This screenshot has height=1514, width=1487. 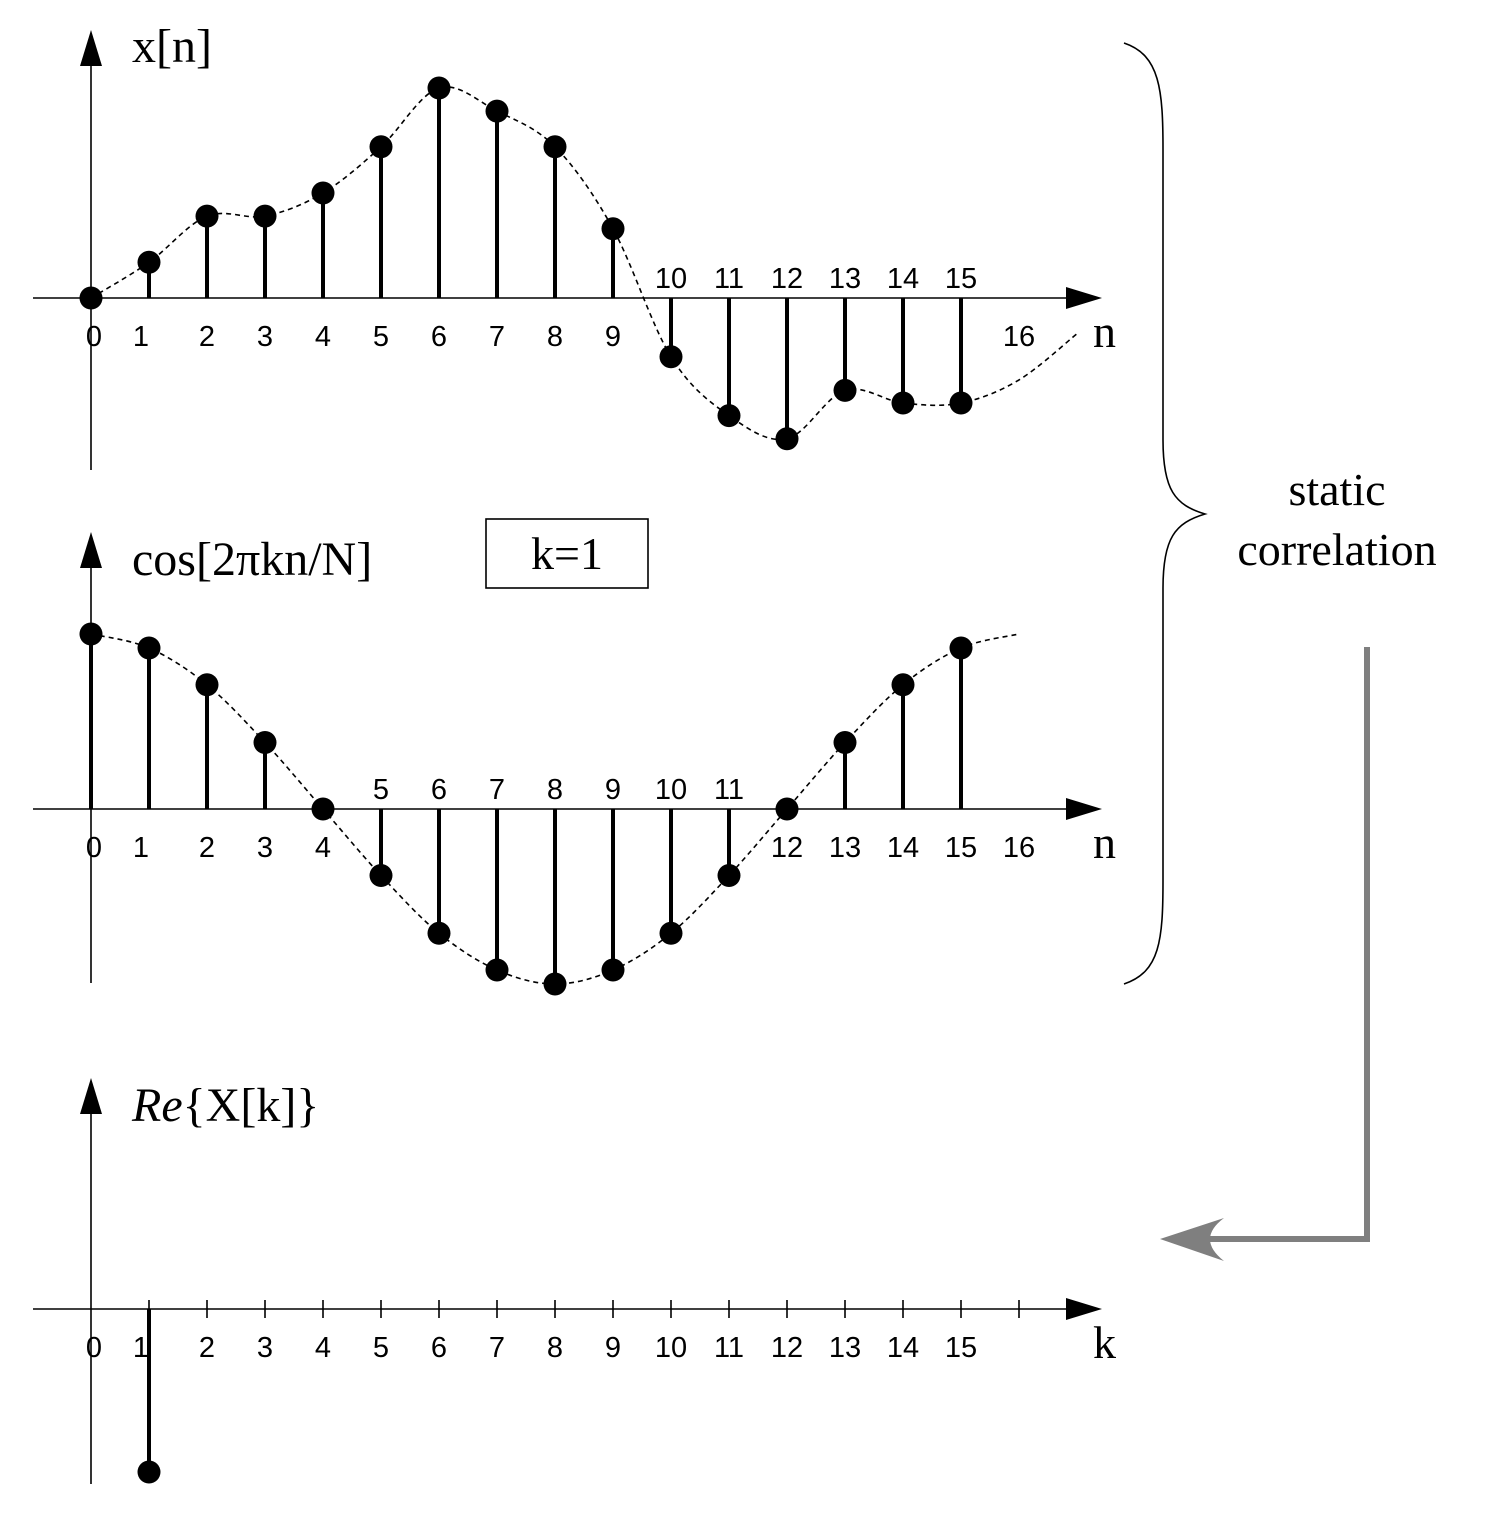 What do you see at coordinates (1019, 848) in the screenshot?
I see `cos-tick-label-16: 16` at bounding box center [1019, 848].